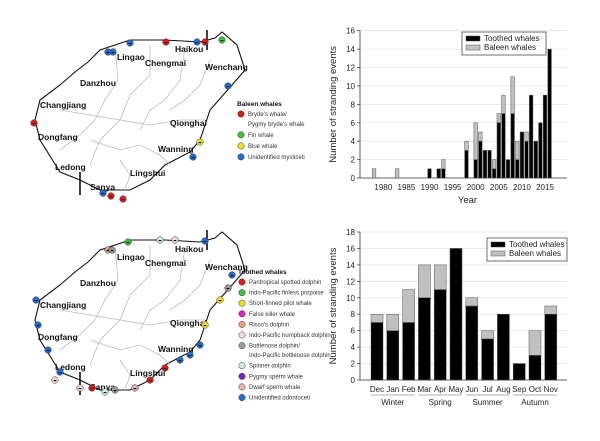 The image size is (600, 441). I want to click on legend-label: Pygmy sperm whale, so click(276, 377).